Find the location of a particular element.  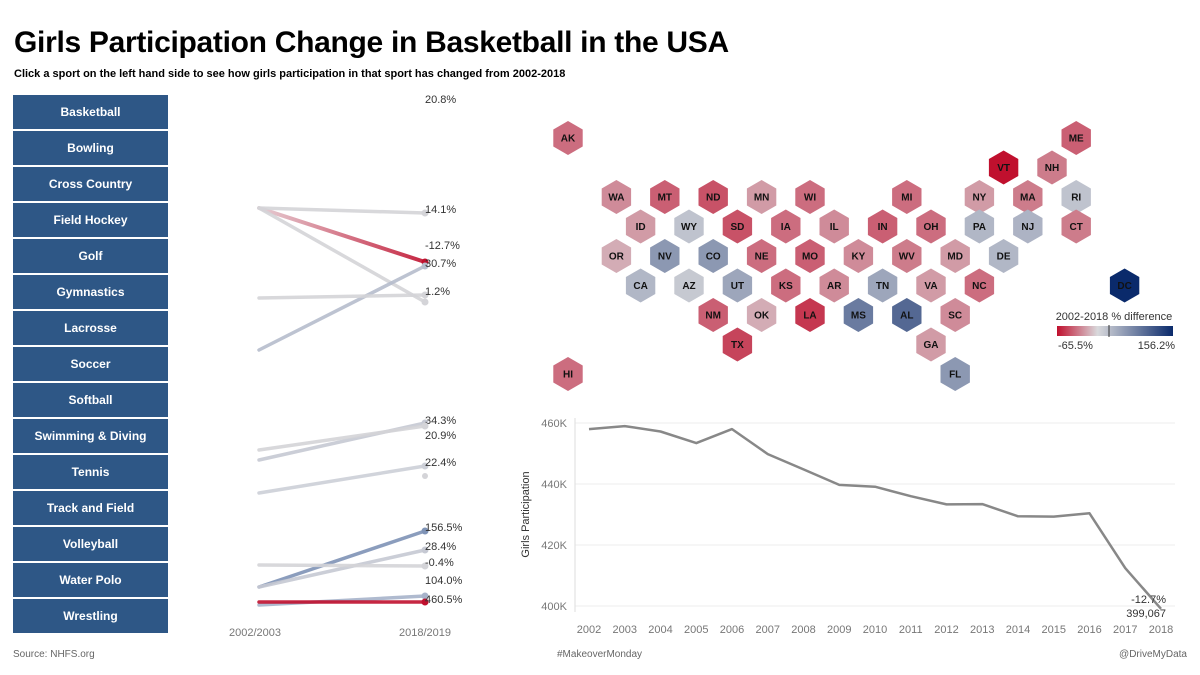

state-hex-ms is located at coordinates (858, 315).